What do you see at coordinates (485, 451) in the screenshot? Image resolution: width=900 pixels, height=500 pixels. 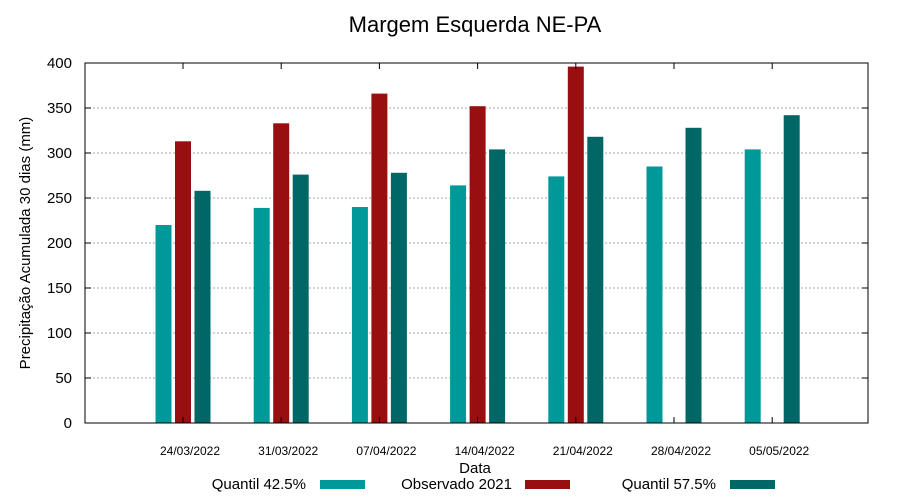 I see `x-tick-label: 14/04/2022` at bounding box center [485, 451].